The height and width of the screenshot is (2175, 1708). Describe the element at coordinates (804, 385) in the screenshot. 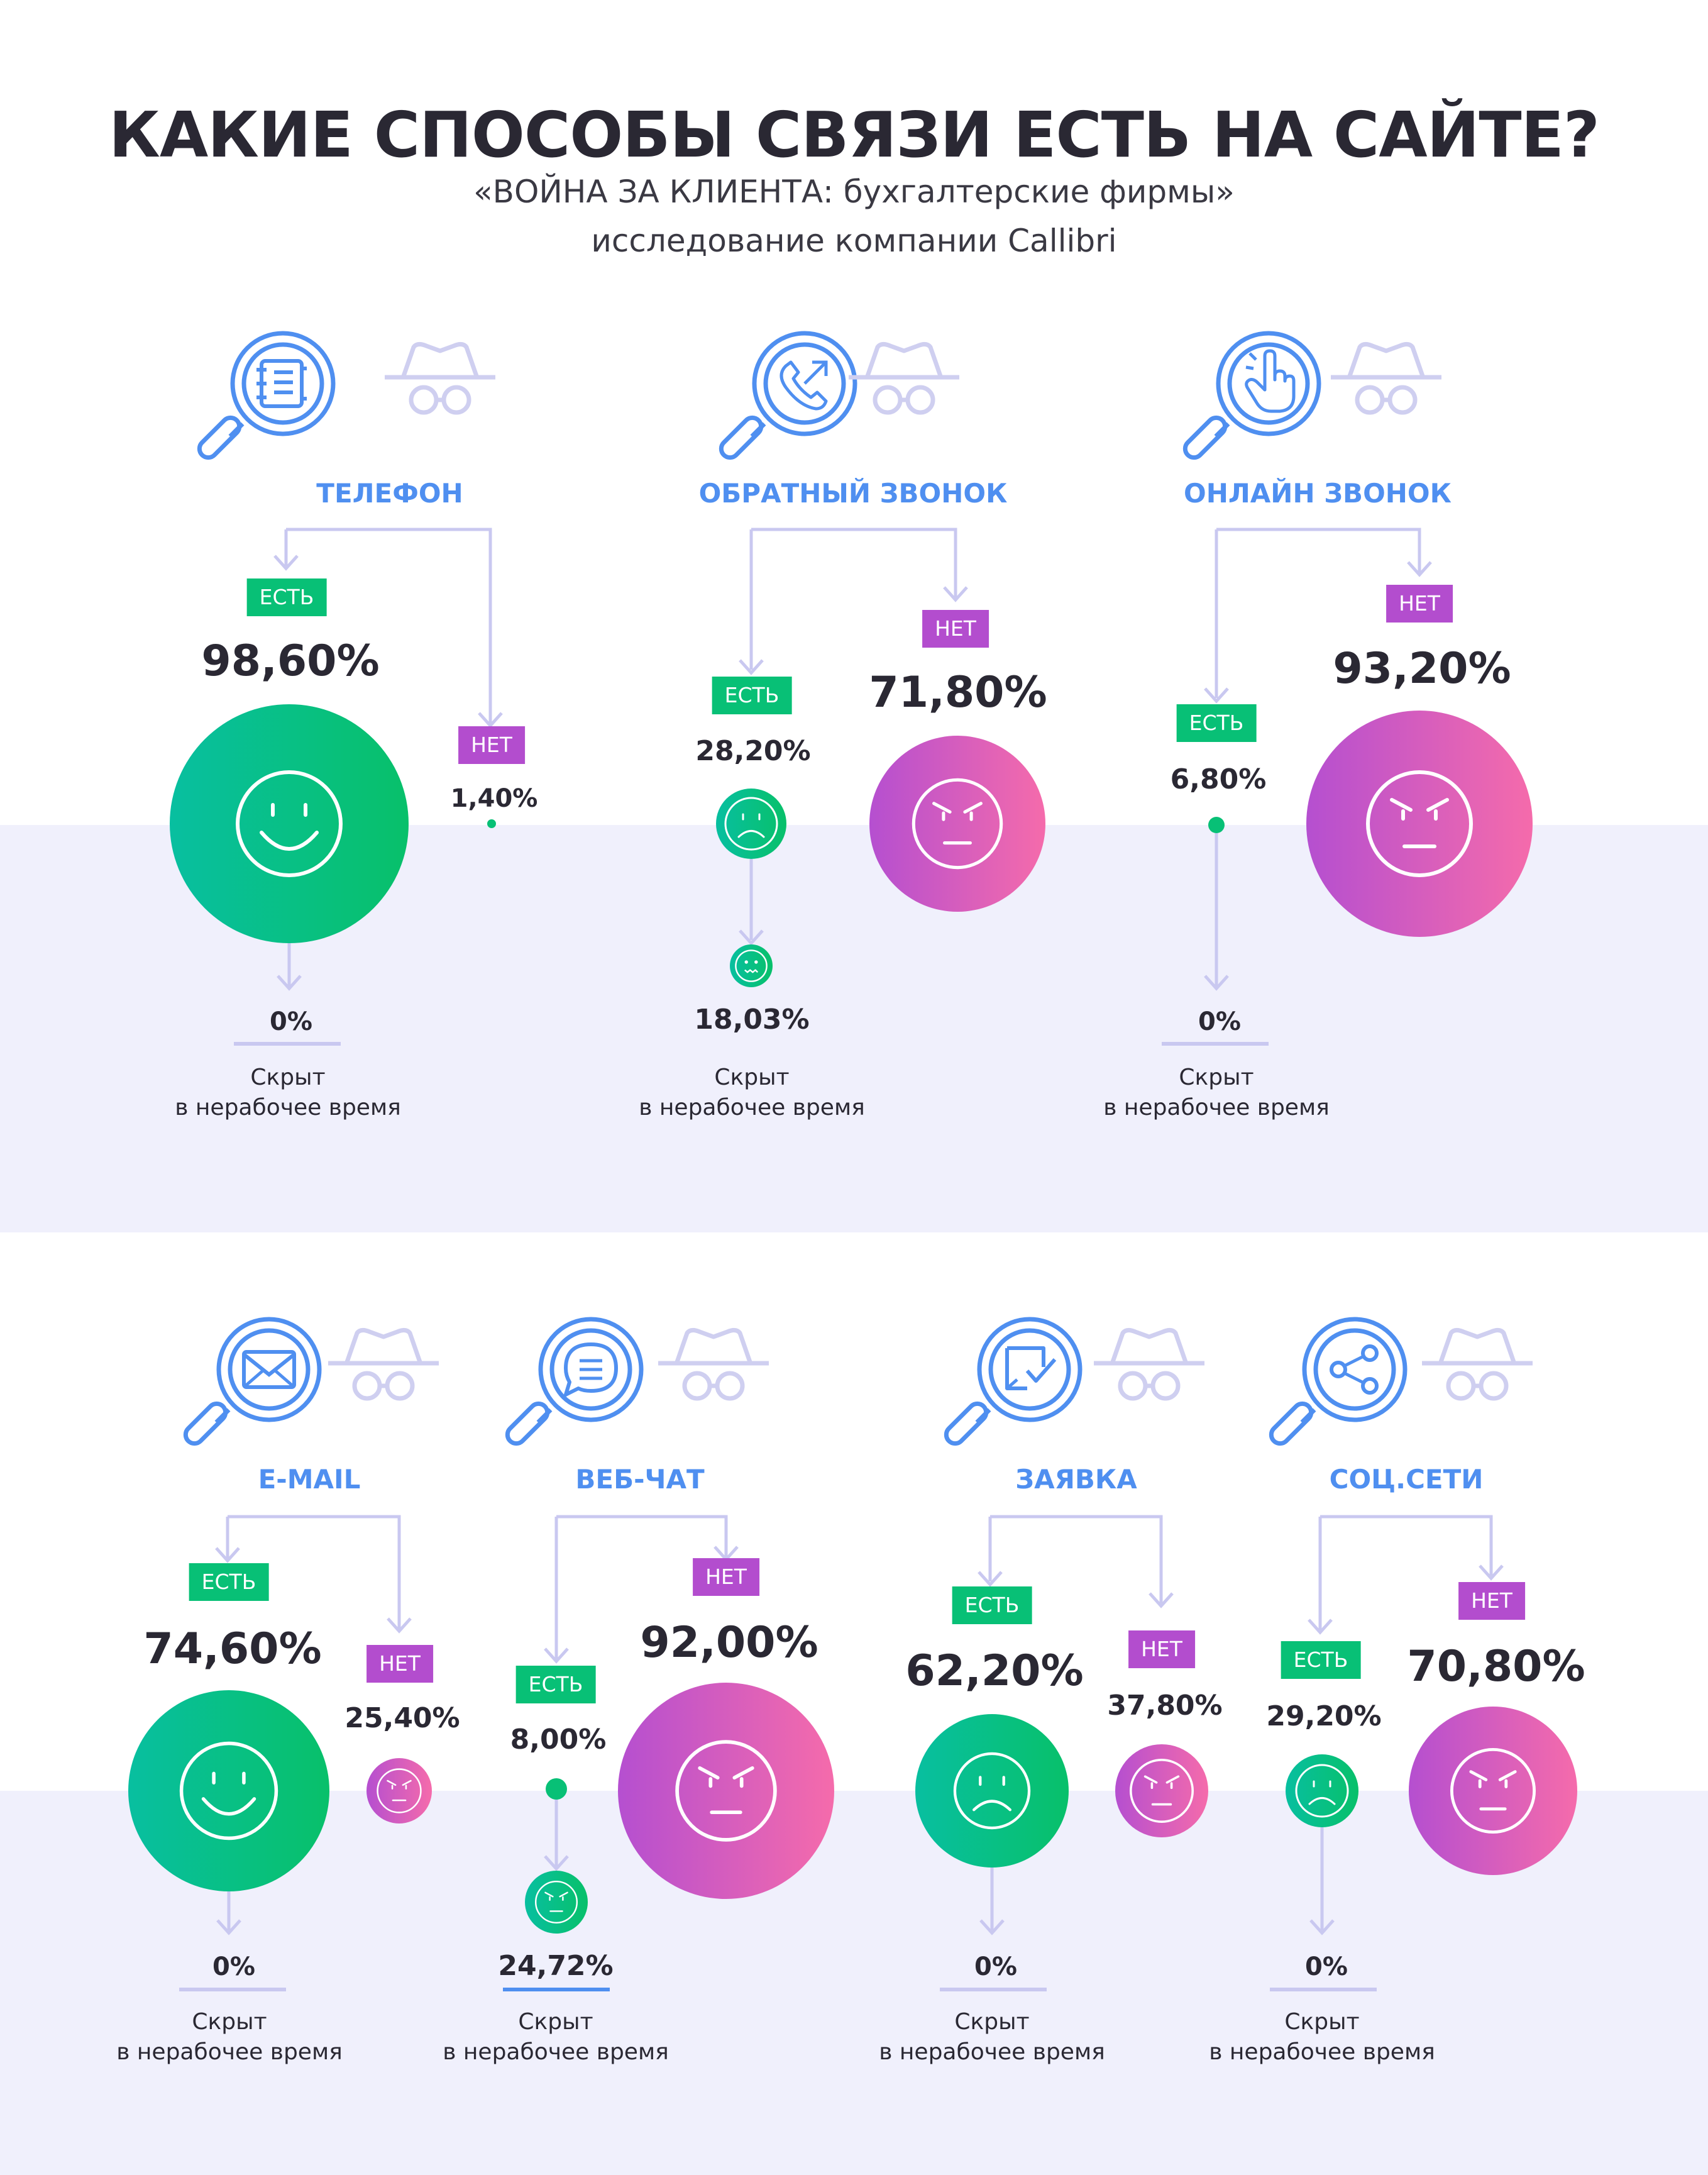

I see `callback-phone-icon` at that location.